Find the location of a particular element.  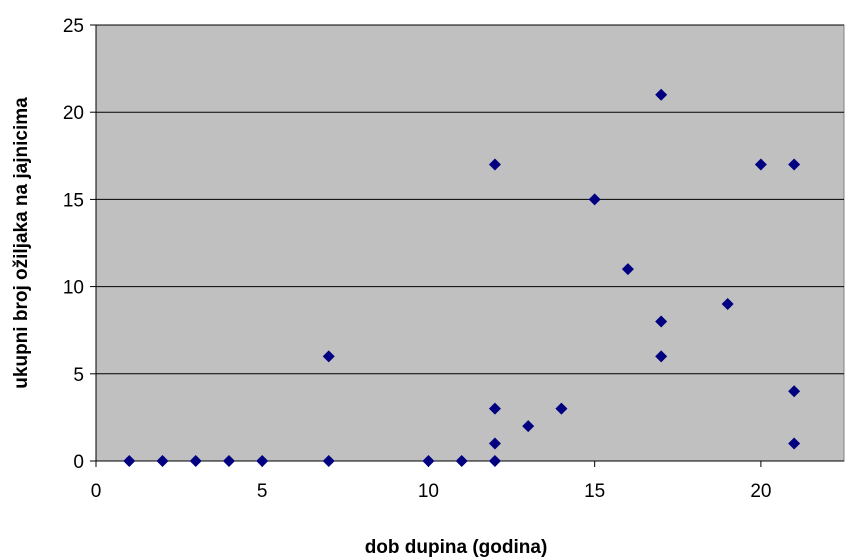

y-tick-label: 25 is located at coordinates (73, 26).